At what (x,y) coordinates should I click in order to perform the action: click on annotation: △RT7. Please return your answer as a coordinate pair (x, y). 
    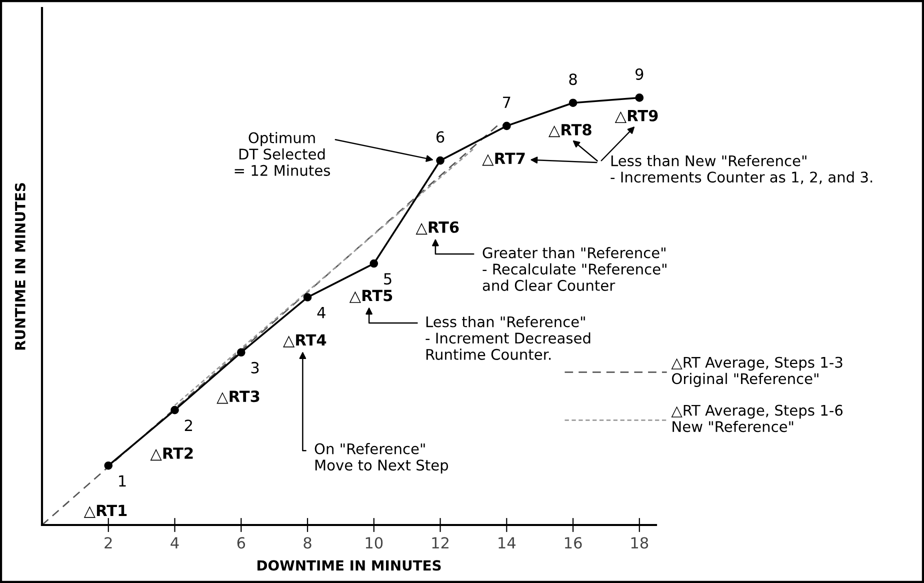
    Looking at the image, I should click on (503, 159).